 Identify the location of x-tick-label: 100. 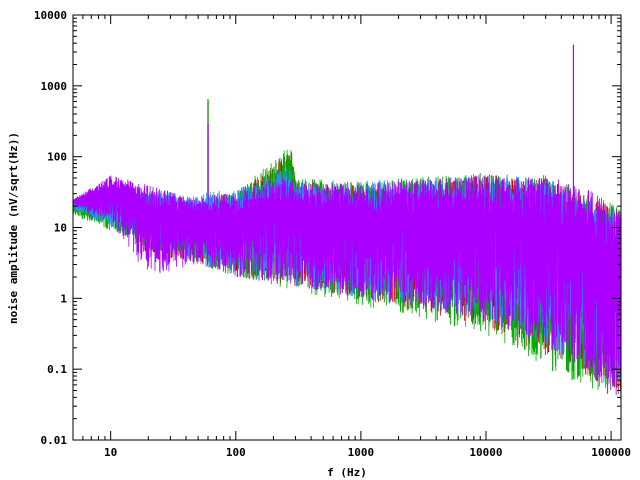
(236, 452).